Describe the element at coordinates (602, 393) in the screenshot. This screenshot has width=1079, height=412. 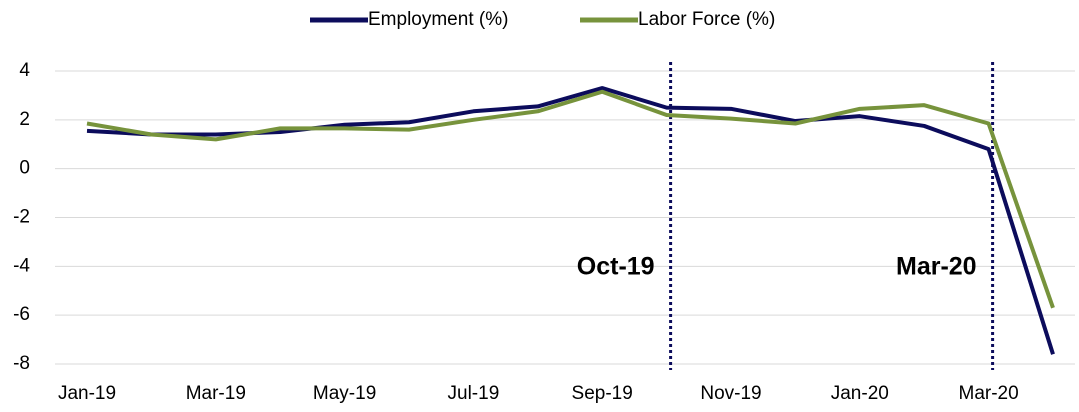
I see `x-tick-label: Sep-19` at that location.